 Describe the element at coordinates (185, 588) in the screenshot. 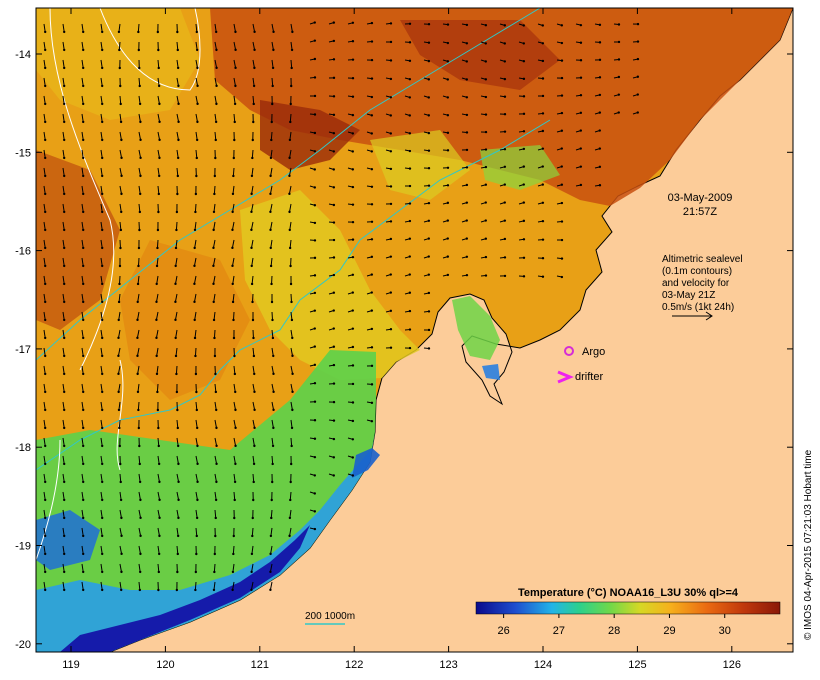

I see `cold-deep-blue` at that location.